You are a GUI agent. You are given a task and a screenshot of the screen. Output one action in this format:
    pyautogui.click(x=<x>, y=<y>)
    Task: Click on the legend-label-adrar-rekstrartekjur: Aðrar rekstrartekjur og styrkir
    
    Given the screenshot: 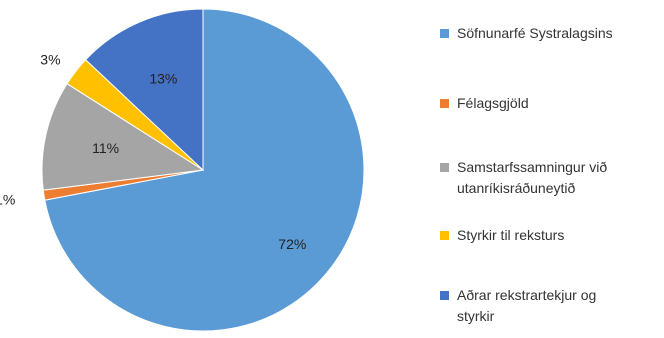 What is the action you would take?
    pyautogui.click(x=526, y=306)
    